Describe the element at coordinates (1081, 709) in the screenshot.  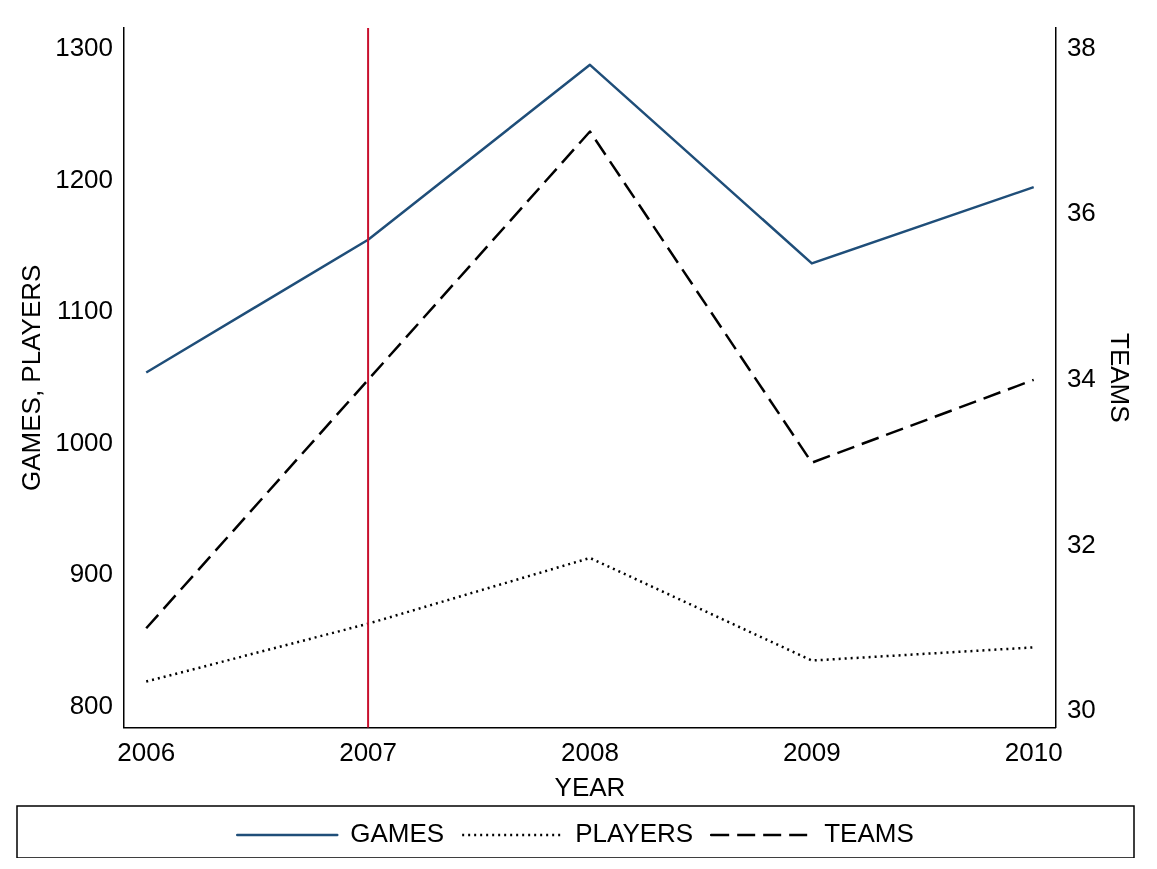
I see `y2-tick-label: 30` at that location.